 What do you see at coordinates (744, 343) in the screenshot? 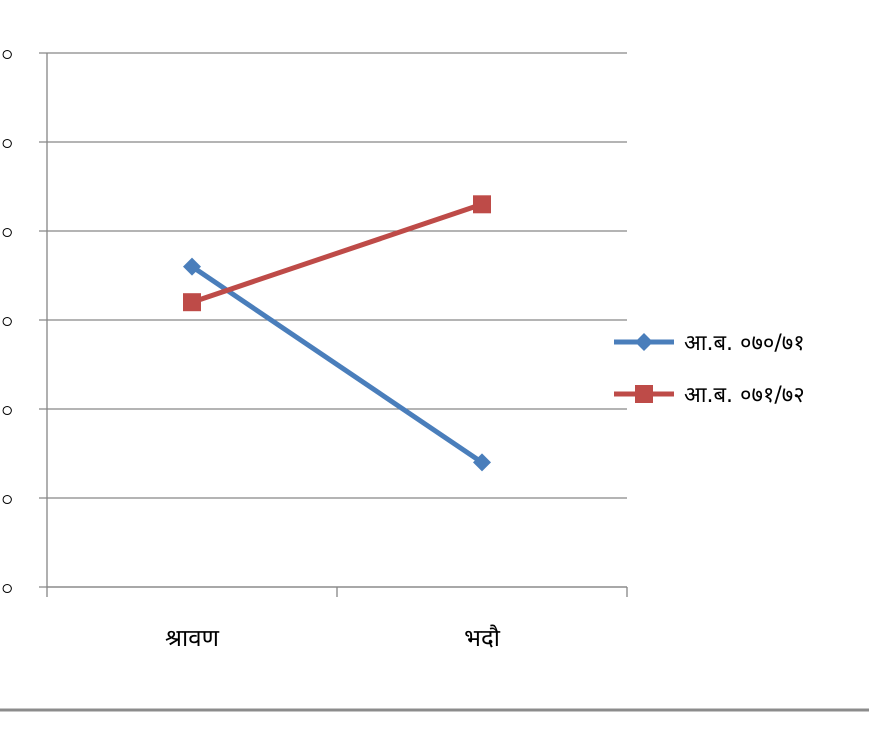
I see `legend-label: आ.ब. ०७०/७१` at bounding box center [744, 343].